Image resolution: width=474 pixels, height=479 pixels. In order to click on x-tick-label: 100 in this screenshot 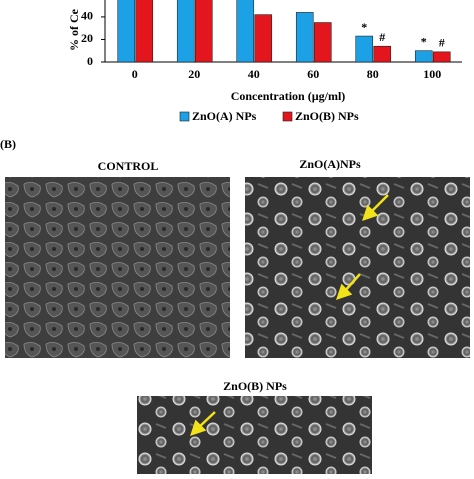, I will do `click(432, 74)`.